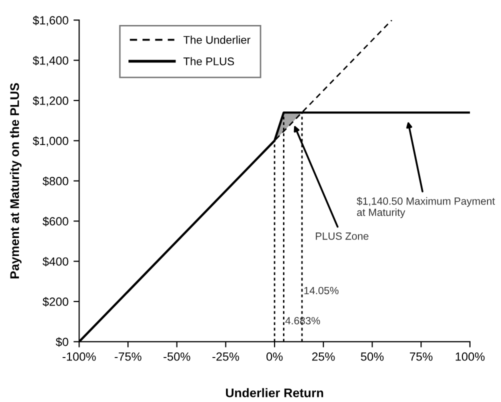 This screenshot has height=402, width=501. I want to click on y-tick-label: $800, so click(55, 181).